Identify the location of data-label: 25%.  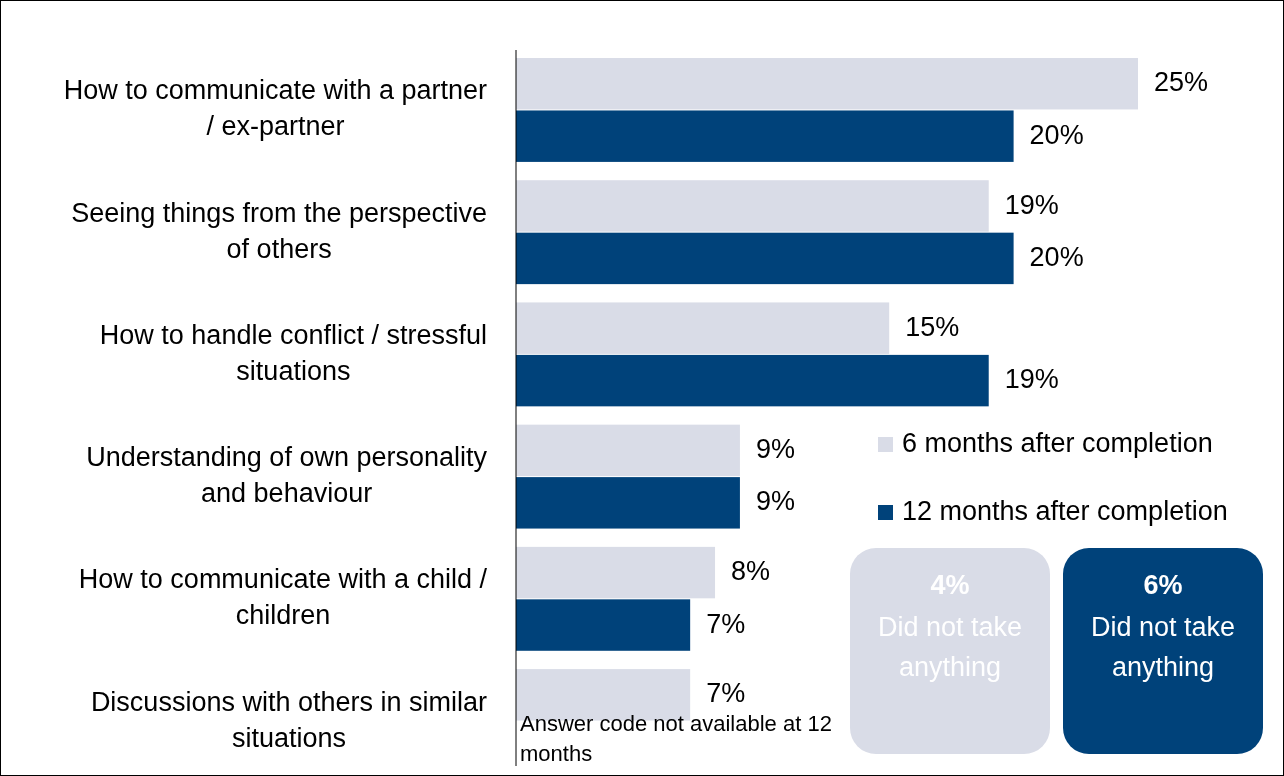
(1181, 82).